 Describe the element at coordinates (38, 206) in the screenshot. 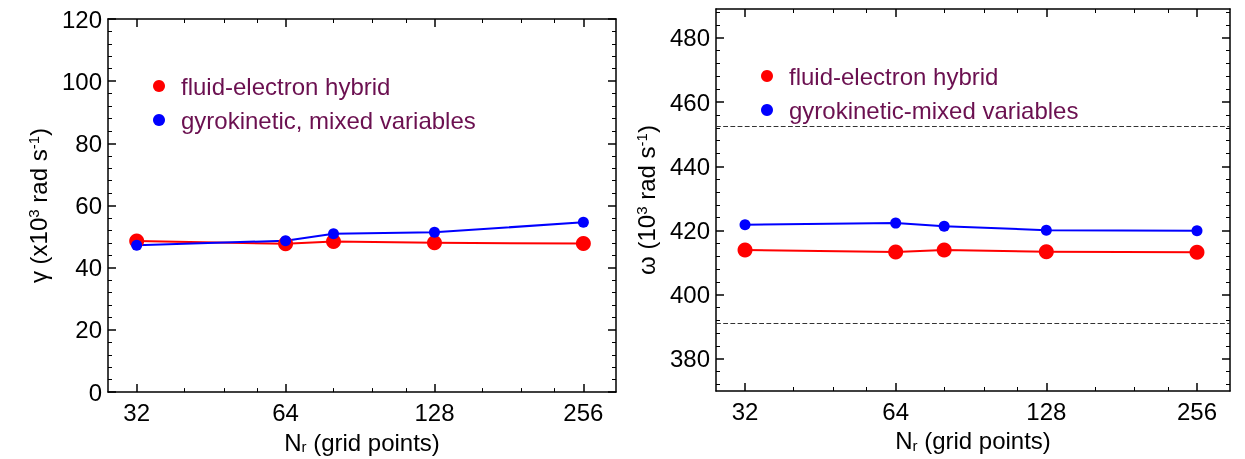

I see `y-axis-title: γ (x103 rad s-1)` at that location.